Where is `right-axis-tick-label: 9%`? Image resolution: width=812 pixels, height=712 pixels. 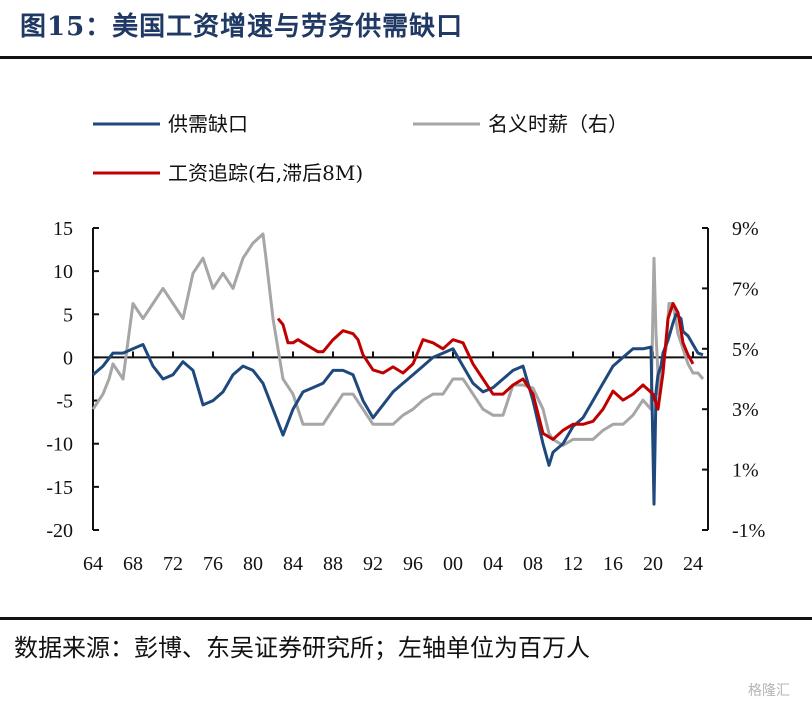
right-axis-tick-label: 9% is located at coordinates (745, 229).